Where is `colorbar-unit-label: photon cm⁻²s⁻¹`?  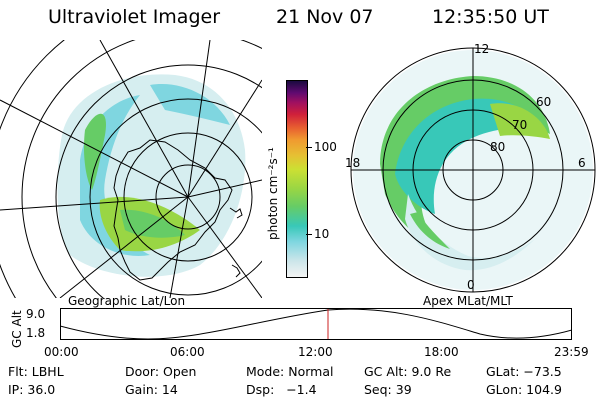
colorbar-unit-label: photon cm⁻²s⁻¹ is located at coordinates (273, 193).